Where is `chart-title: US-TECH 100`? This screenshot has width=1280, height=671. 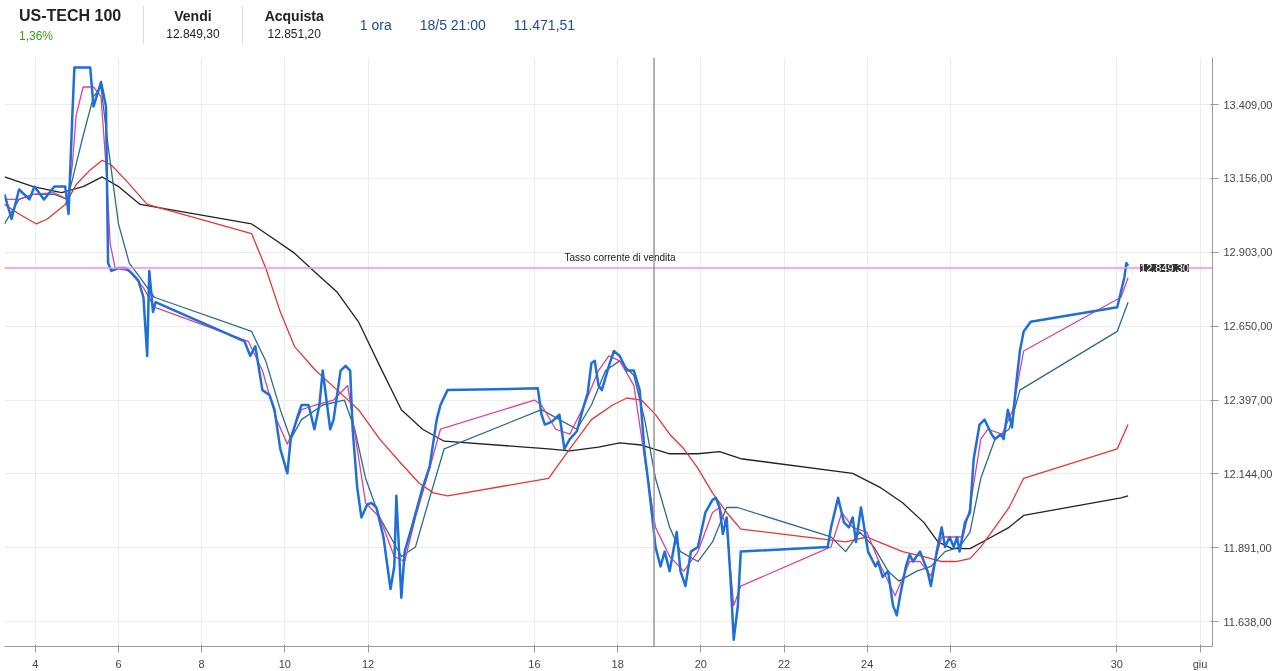
chart-title: US-TECH 100 is located at coordinates (70, 16).